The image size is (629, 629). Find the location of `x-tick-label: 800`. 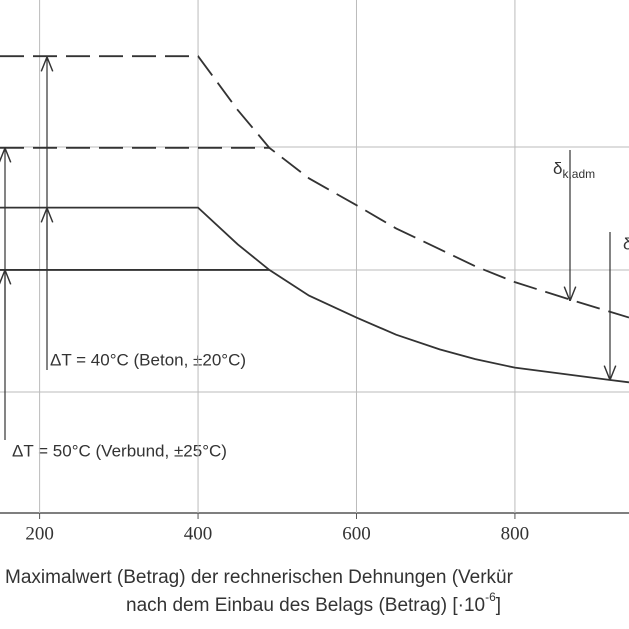

x-tick-label: 800 is located at coordinates (515, 533).